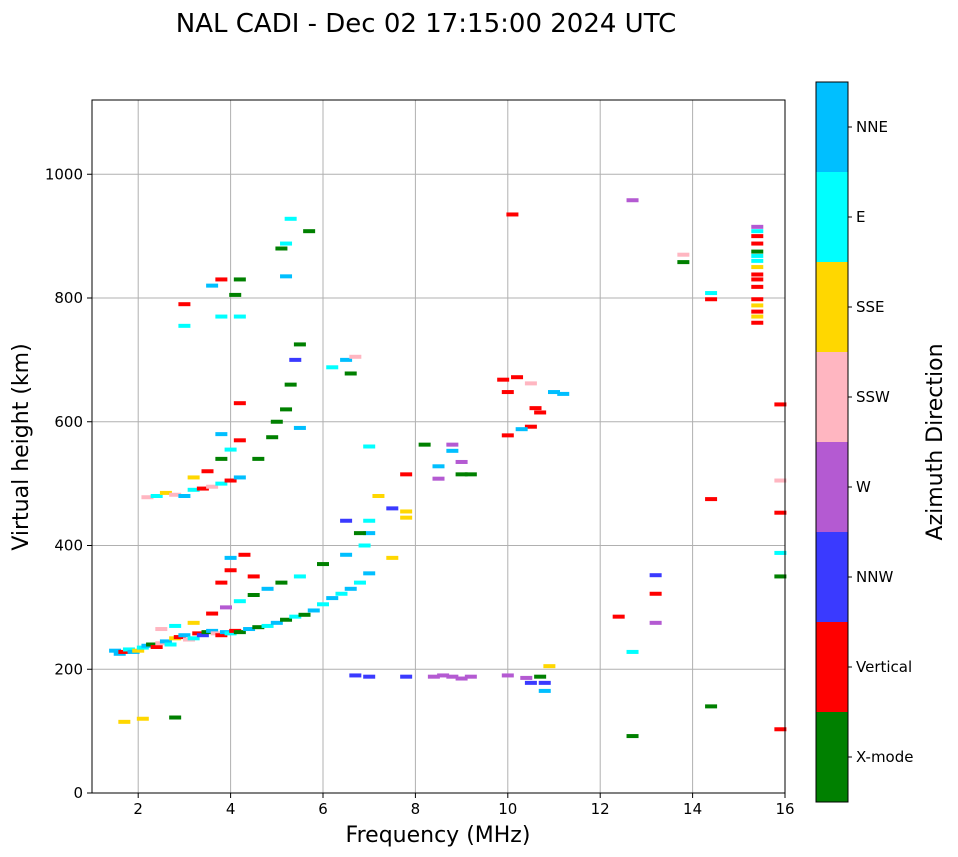  I want to click on y-axis-label: Virtual height (km), so click(21, 446).